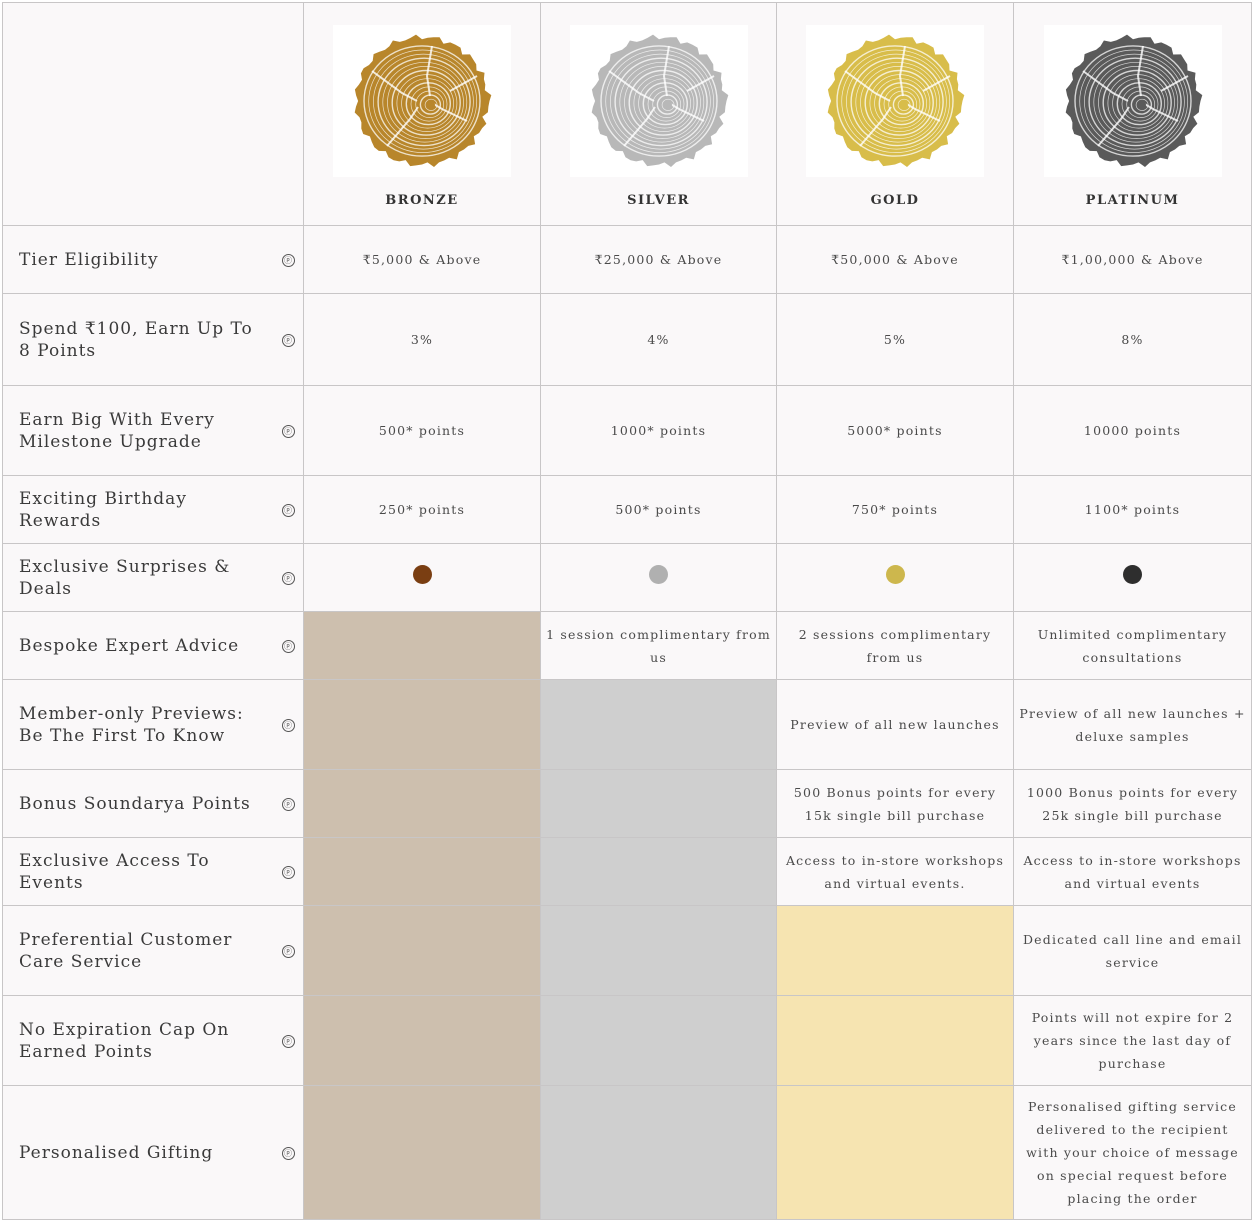  What do you see at coordinates (1132, 339) in the screenshot?
I see `benefit-cell-platinum: 8%` at bounding box center [1132, 339].